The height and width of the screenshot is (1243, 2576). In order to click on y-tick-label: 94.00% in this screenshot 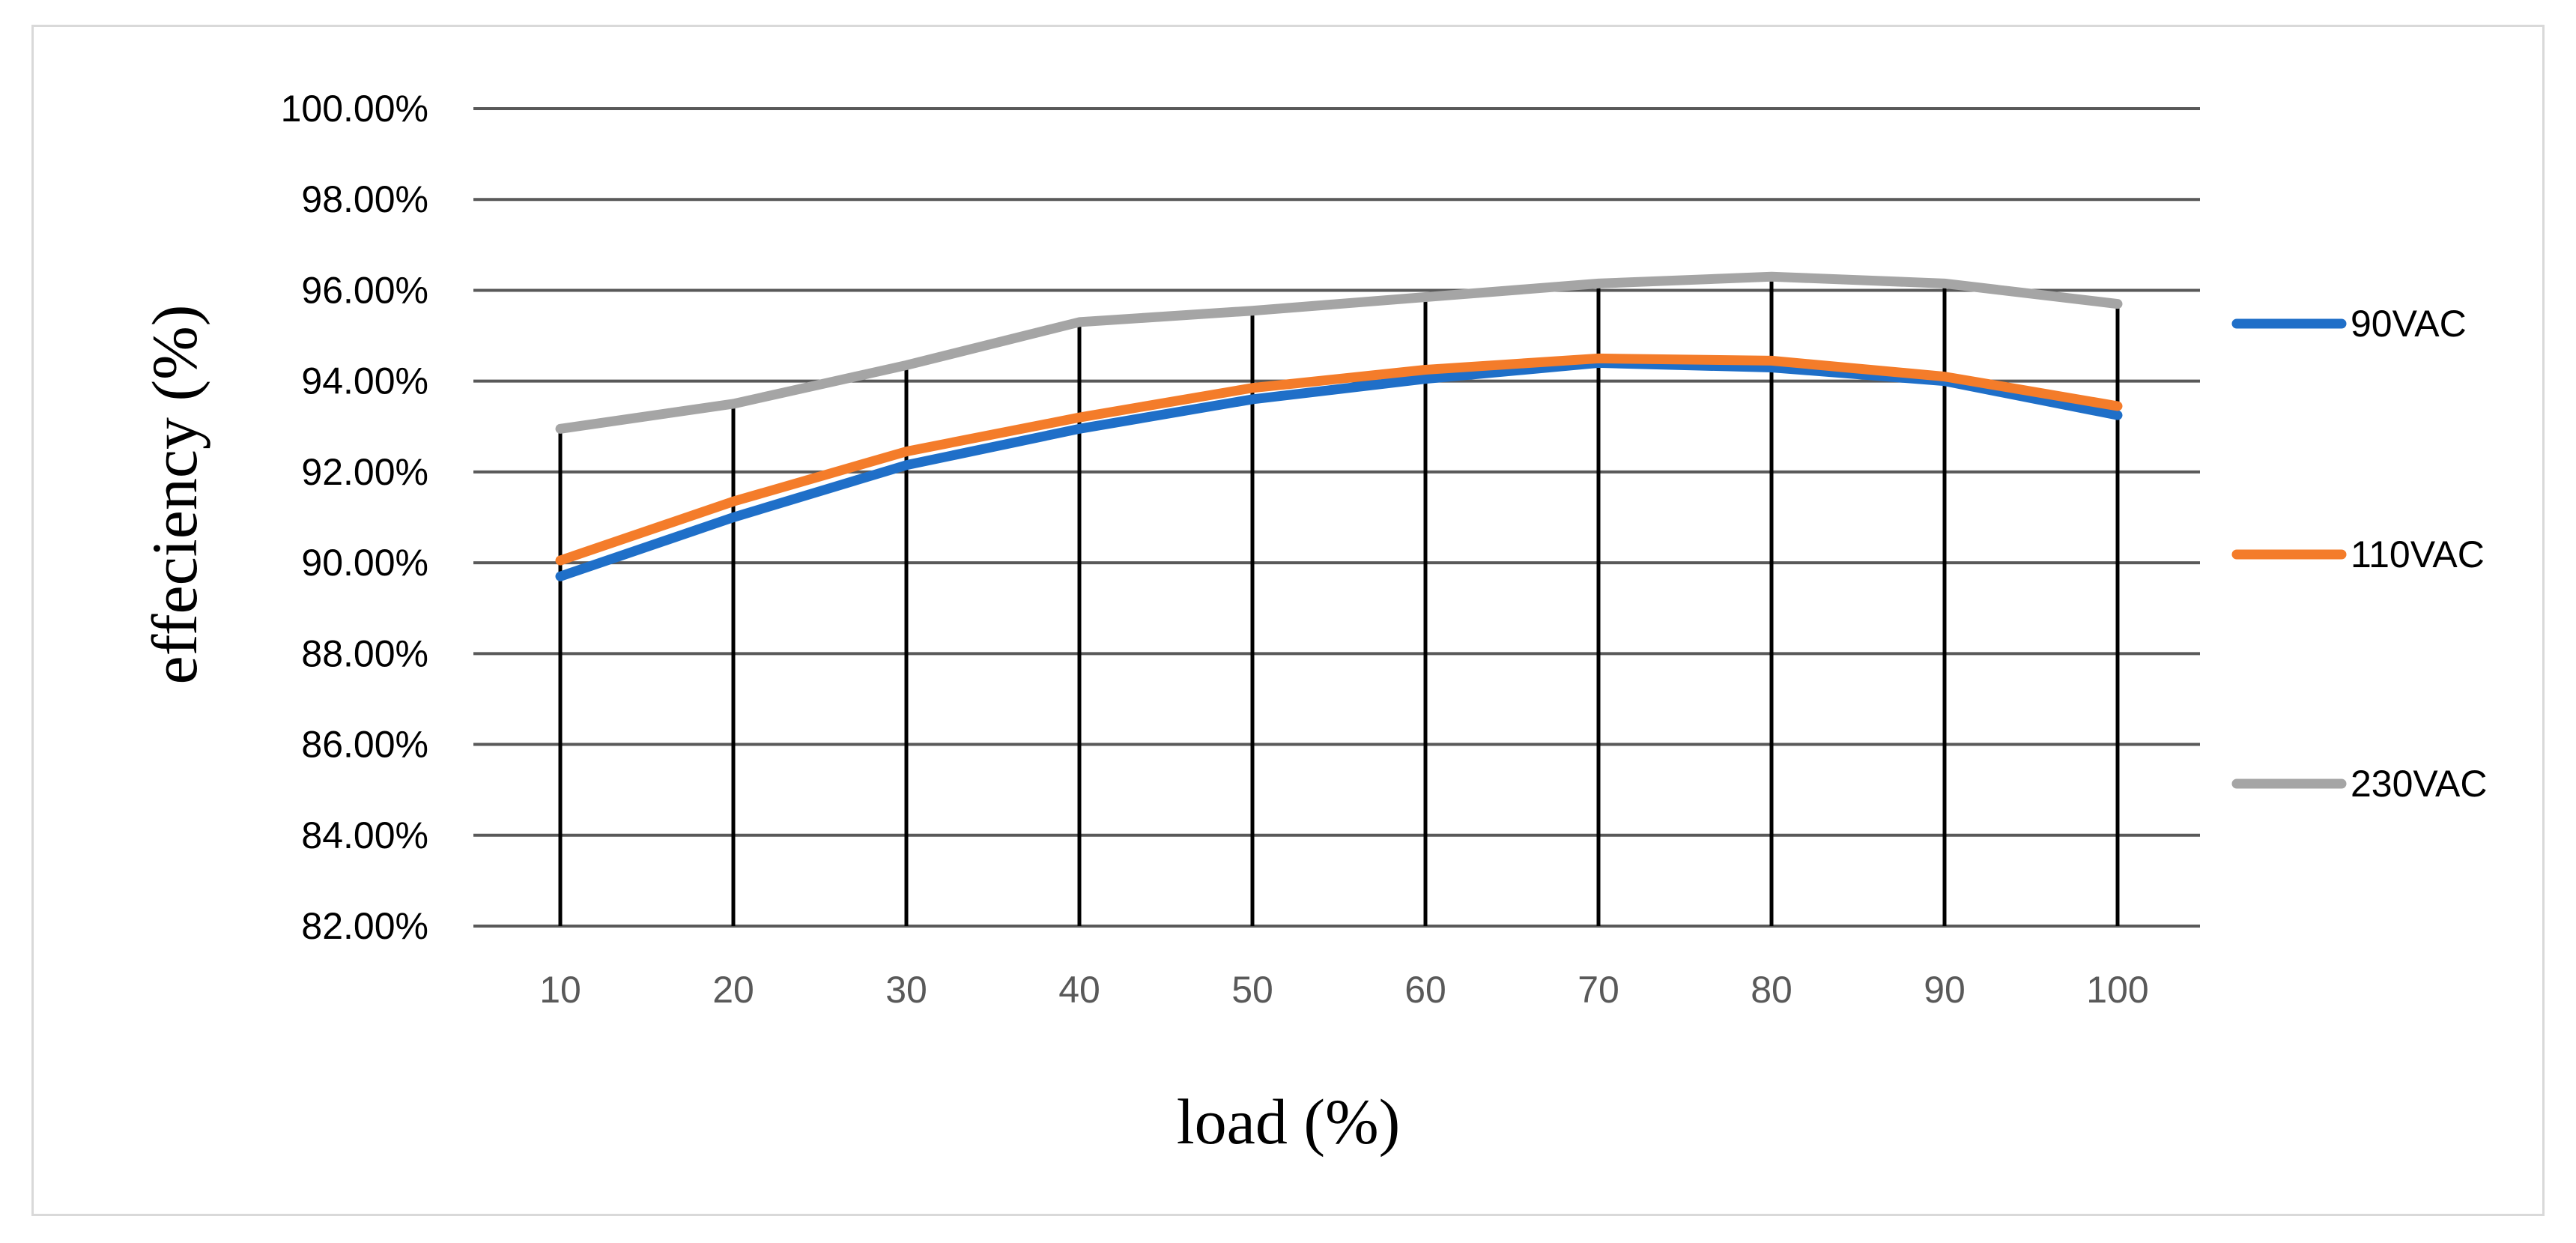, I will do `click(364, 381)`.